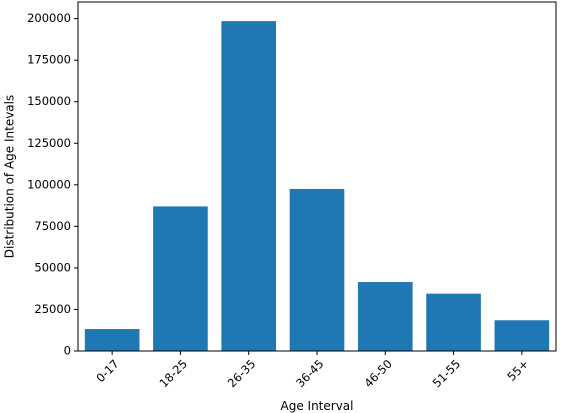  What do you see at coordinates (317, 406) in the screenshot?
I see `x-axis-label: Age Interval` at bounding box center [317, 406].